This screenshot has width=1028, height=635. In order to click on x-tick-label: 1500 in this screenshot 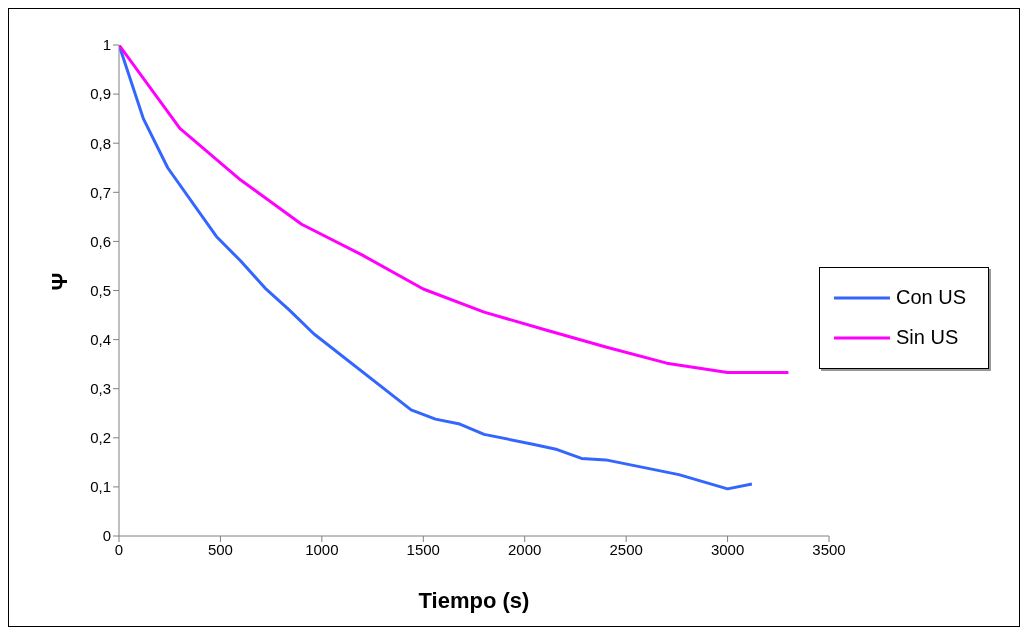, I will do `click(423, 549)`.